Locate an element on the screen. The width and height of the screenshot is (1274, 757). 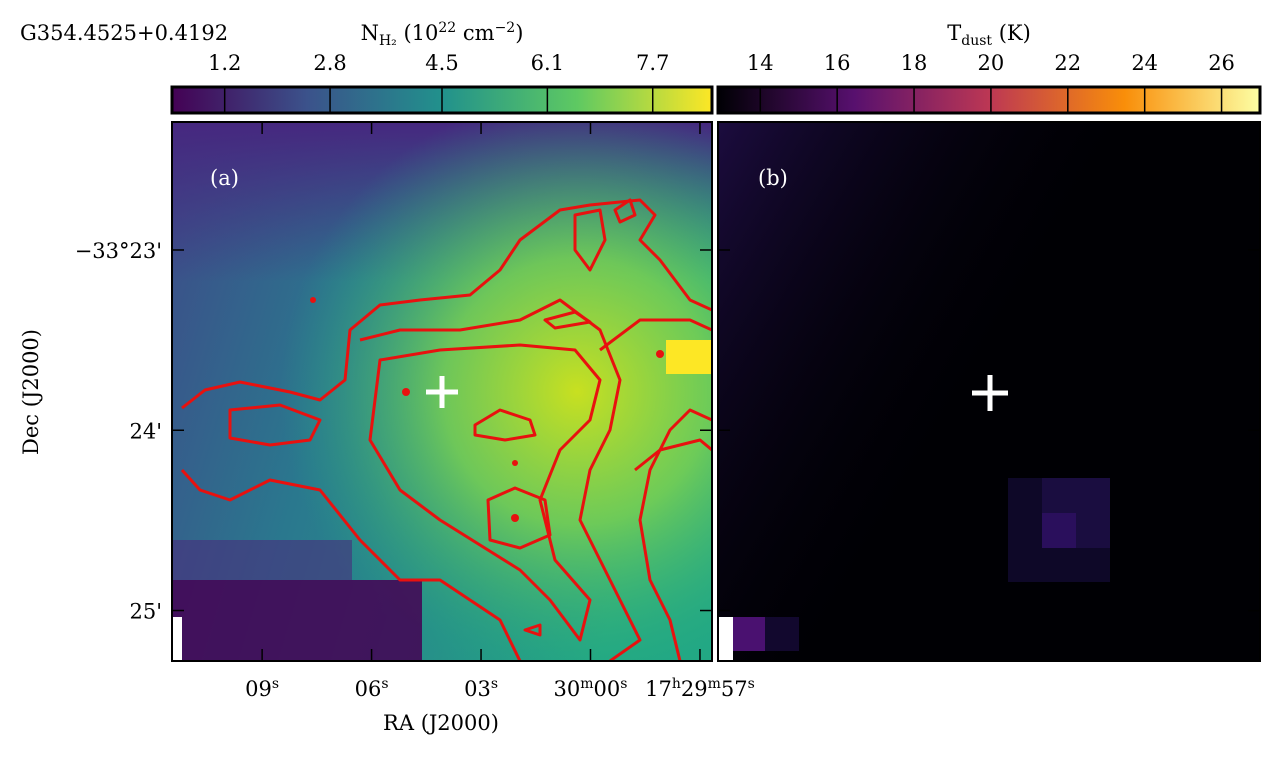
colorbar-label-part: N is located at coordinates (370, 33).